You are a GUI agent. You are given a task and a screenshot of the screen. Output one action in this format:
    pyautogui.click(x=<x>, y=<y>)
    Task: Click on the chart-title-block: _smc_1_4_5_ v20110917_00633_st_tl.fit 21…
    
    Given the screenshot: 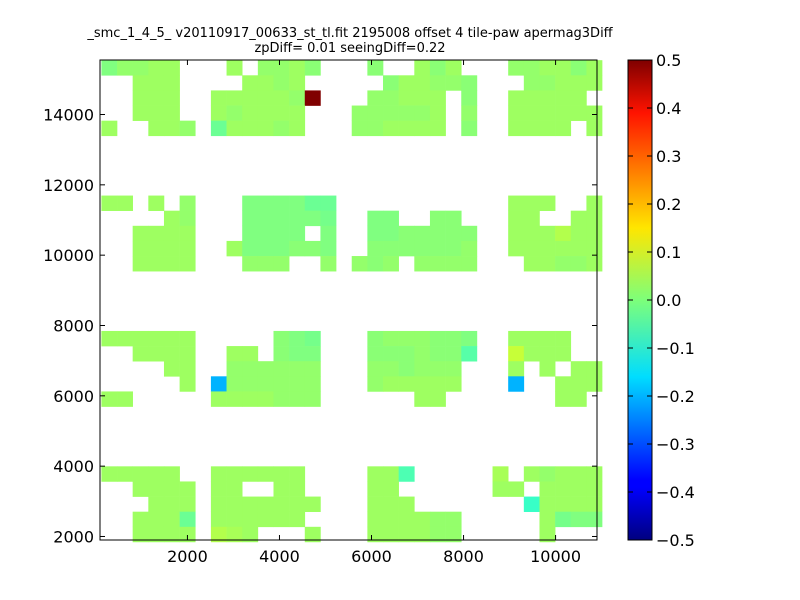 What is the action you would take?
    pyautogui.click(x=350, y=41)
    